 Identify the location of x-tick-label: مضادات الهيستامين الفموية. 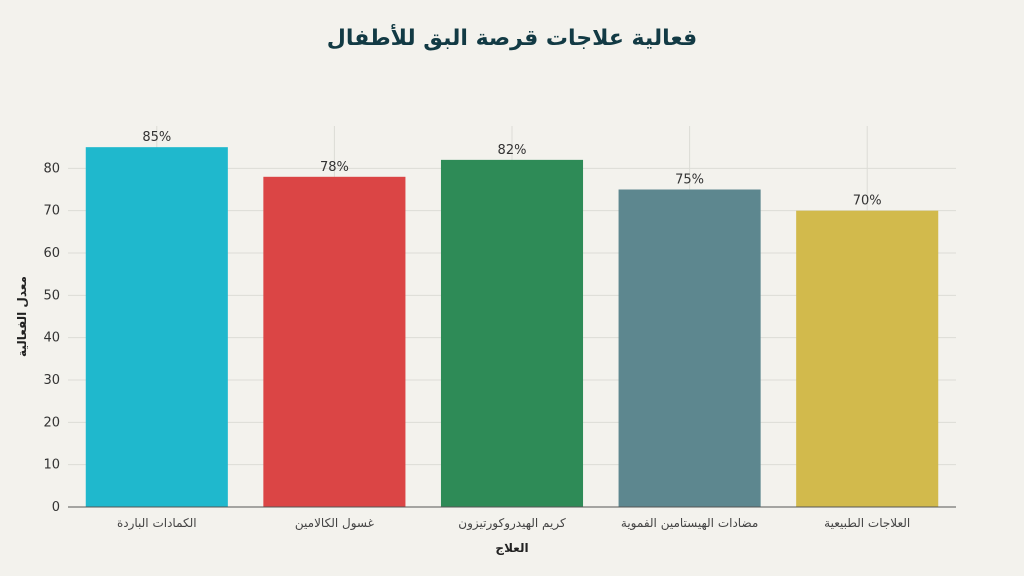
(689, 523).